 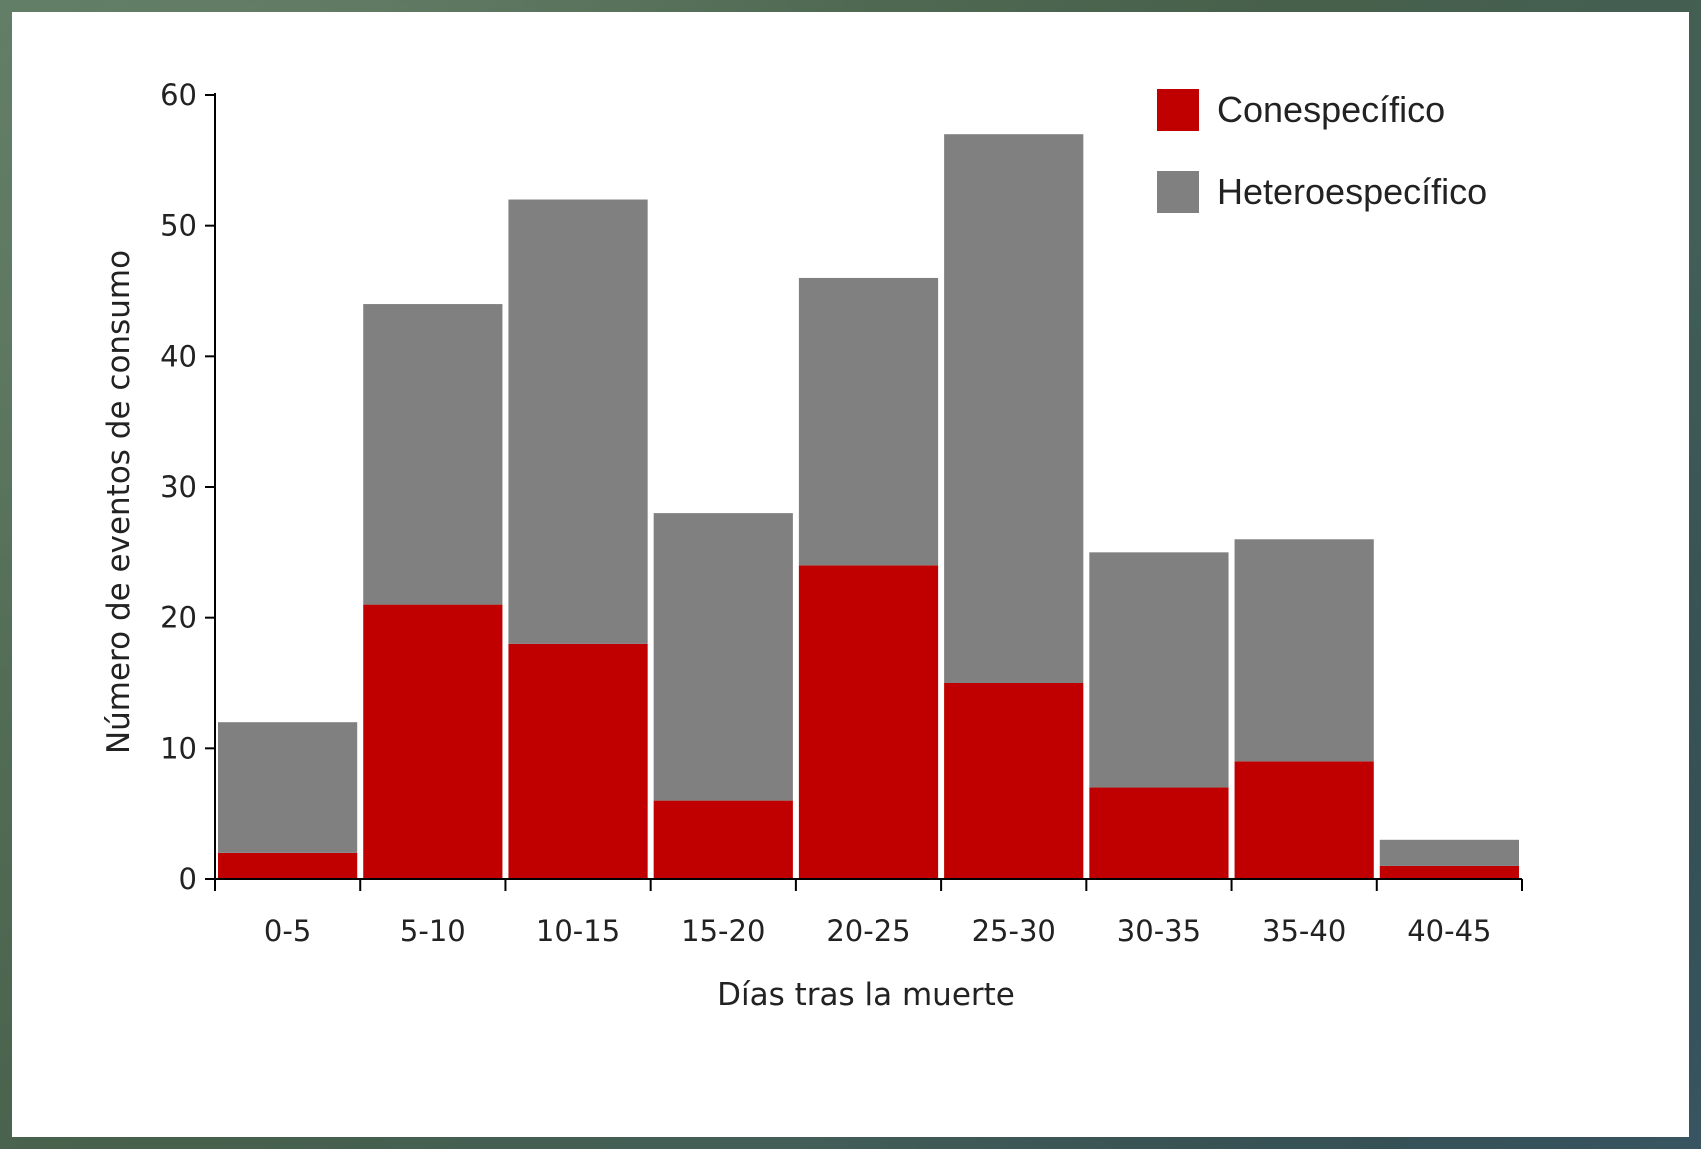 I want to click on x-tick-label-15-20: 15-20, so click(x=723, y=931).